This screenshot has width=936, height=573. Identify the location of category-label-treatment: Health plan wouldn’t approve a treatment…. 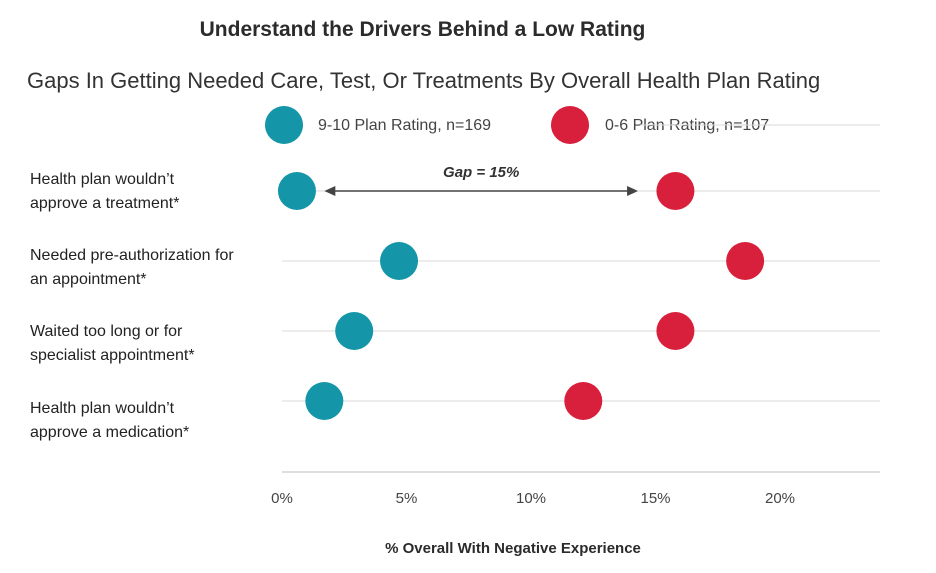
(152, 192).